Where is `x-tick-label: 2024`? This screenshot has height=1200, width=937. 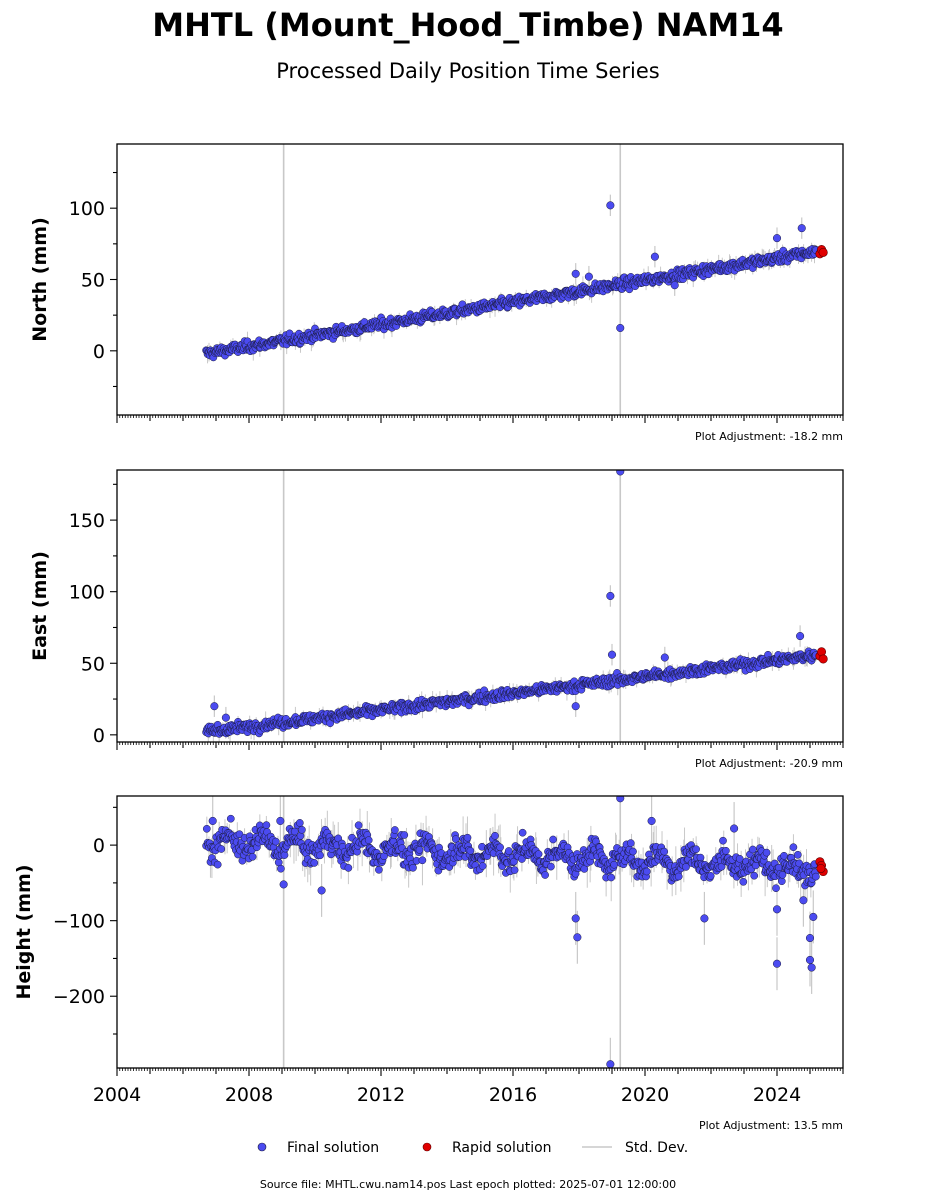
x-tick-label: 2024 is located at coordinates (777, 1095).